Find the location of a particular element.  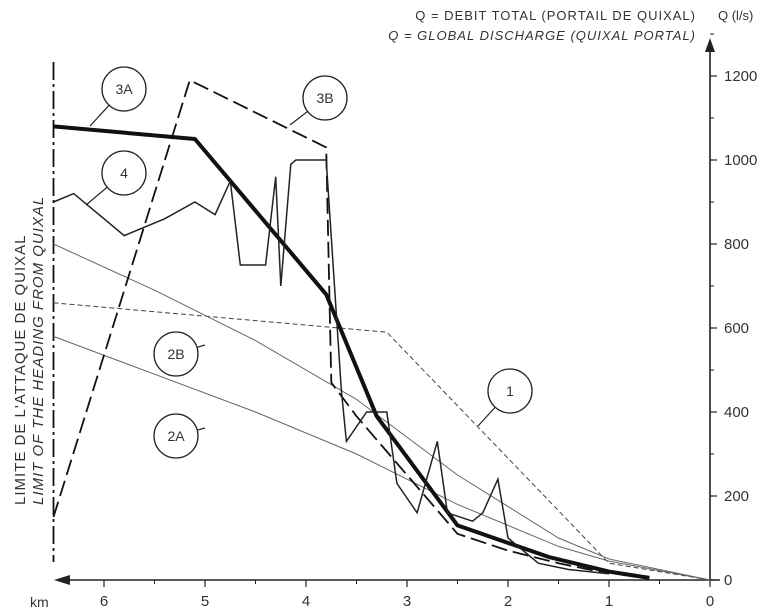

callout-leader-3a is located at coordinates (99, 115).